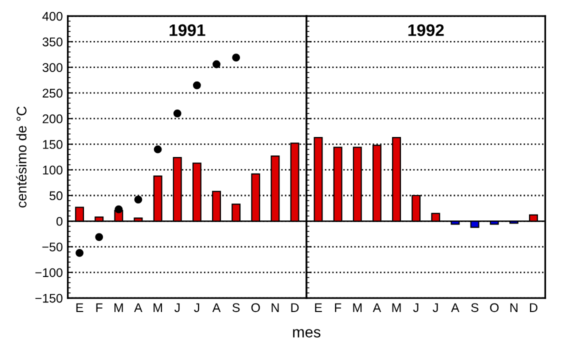 The height and width of the screenshot is (349, 565). I want to click on y-tick-label: 300, so click(52, 67).